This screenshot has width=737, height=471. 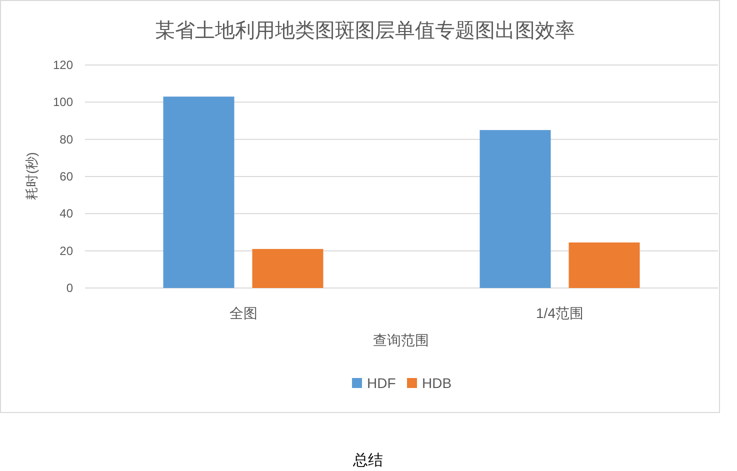 What do you see at coordinates (67, 251) in the screenshot?
I see `y-tick-label: 20` at bounding box center [67, 251].